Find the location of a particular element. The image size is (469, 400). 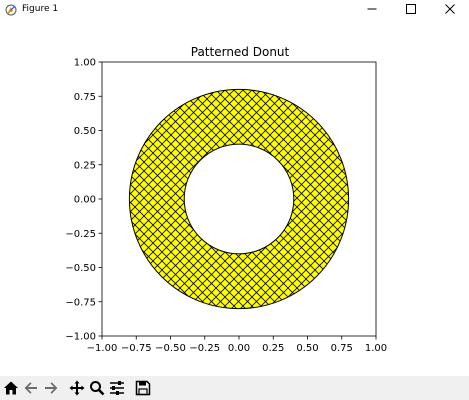

y-tick-label: −0.25 is located at coordinates (80, 234).